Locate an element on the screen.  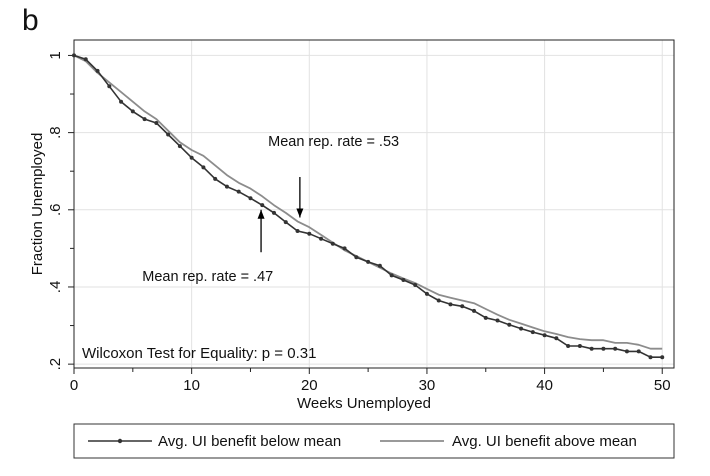
annotation-label: Mean rep. rate = .47 is located at coordinates (207, 277).